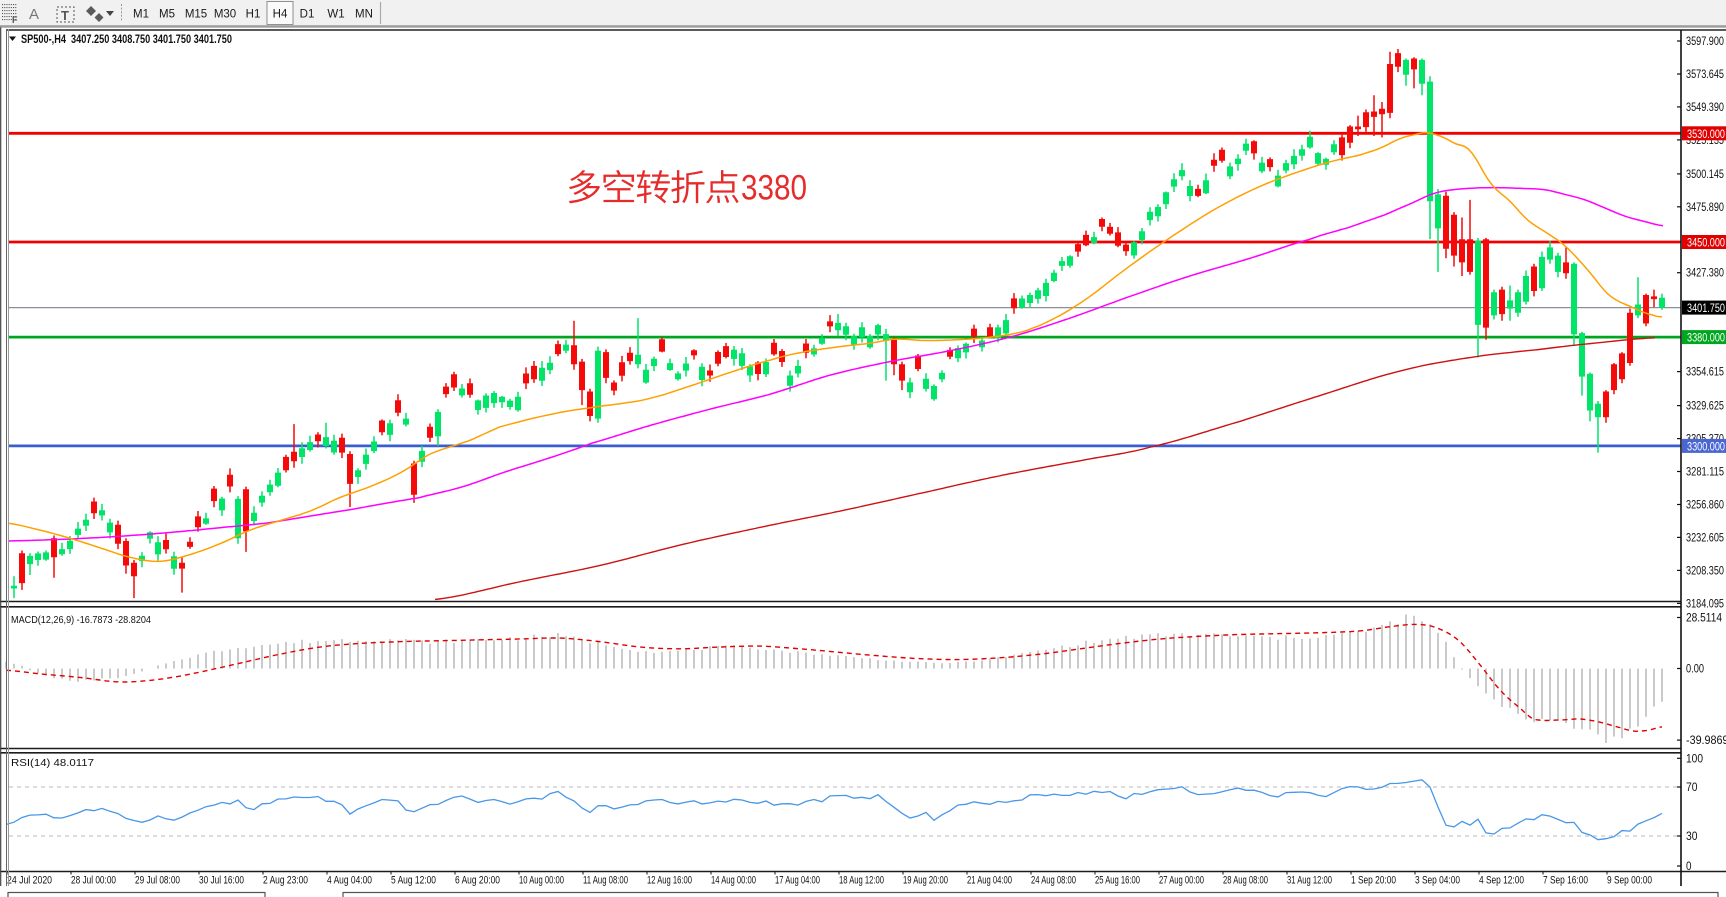  I want to click on svg-text: 27 Aug 00:00, so click(1181, 881).